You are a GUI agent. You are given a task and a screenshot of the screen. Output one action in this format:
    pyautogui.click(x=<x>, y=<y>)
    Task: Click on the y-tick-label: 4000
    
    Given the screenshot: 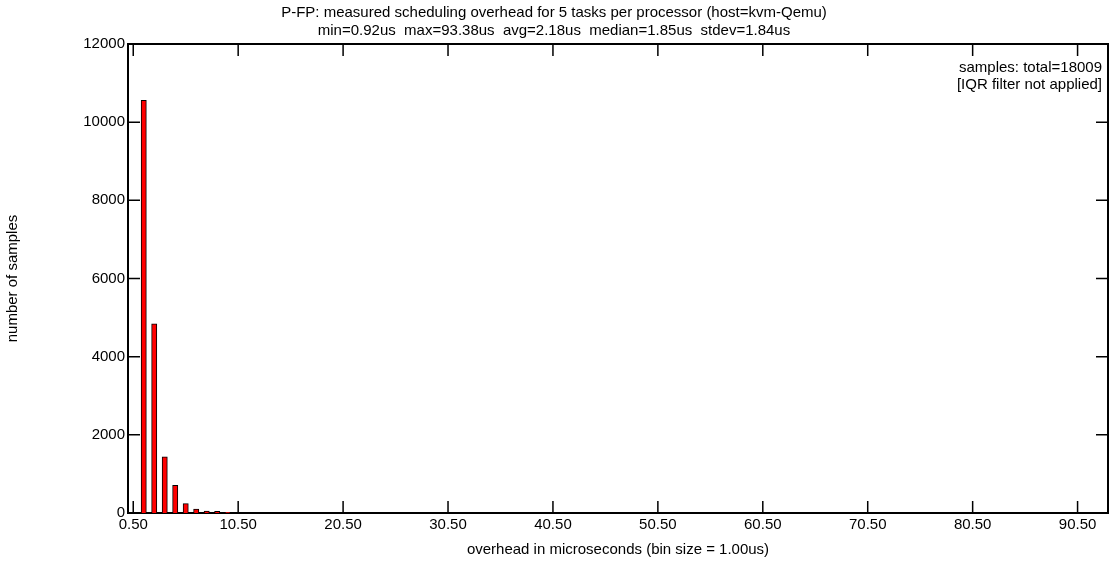 What is the action you would take?
    pyautogui.click(x=108, y=355)
    